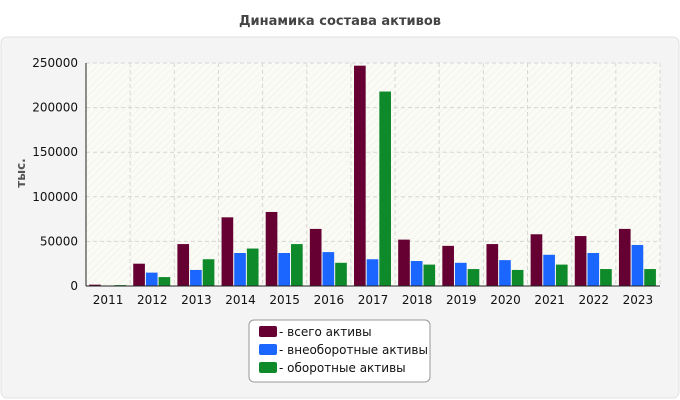 Image resolution: width=680 pixels, height=400 pixels. What do you see at coordinates (505, 300) in the screenshot?
I see `x-tick-label: 2020` at bounding box center [505, 300].